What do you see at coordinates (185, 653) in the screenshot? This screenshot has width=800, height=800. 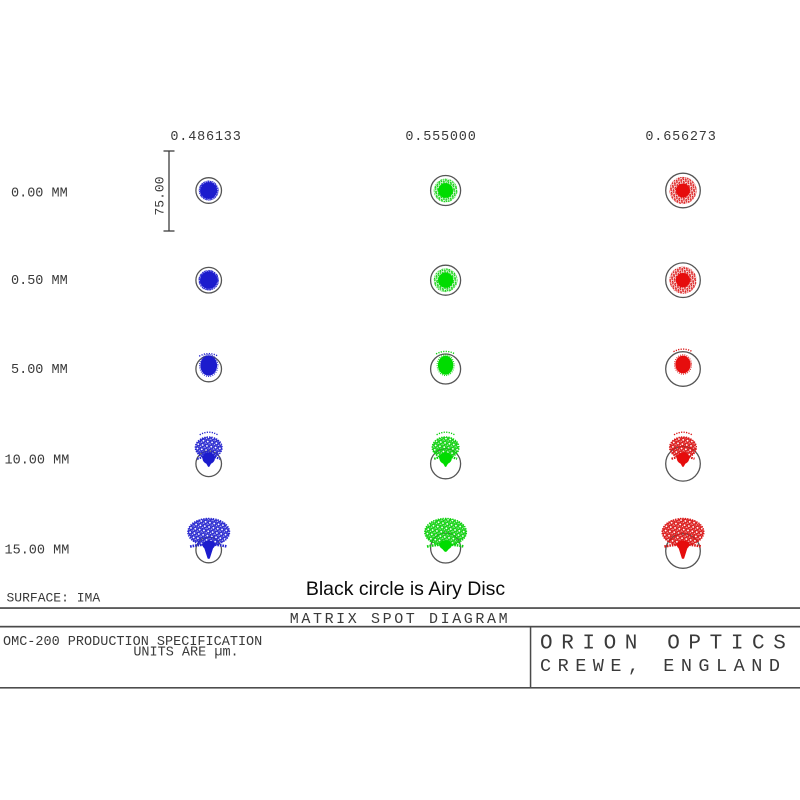 I see `svg-text: UNITS ARE µm.` at bounding box center [185, 653].